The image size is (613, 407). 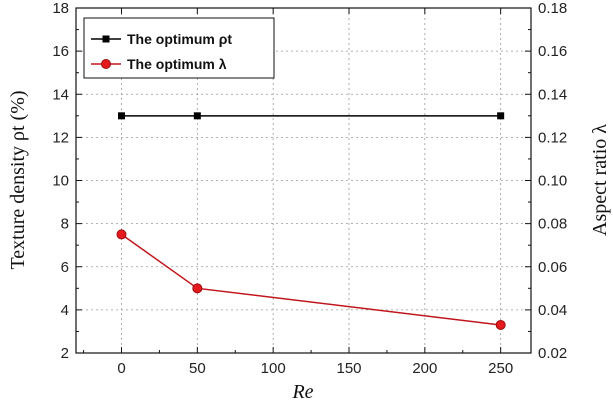 What do you see at coordinates (177, 64) in the screenshot?
I see `legend-label-lambda: The optimum λ` at bounding box center [177, 64].